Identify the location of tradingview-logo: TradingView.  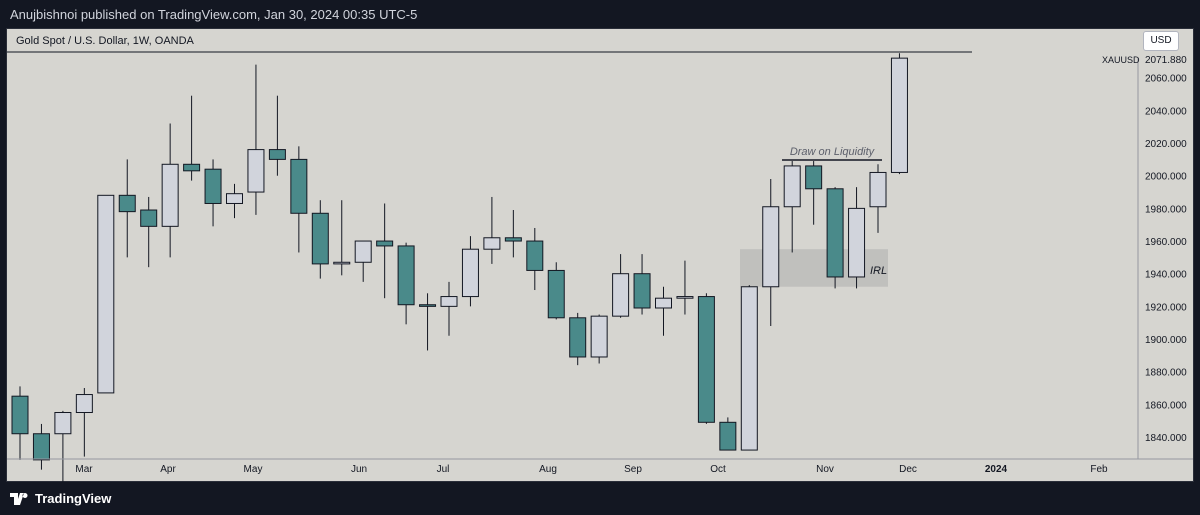
(60, 498).